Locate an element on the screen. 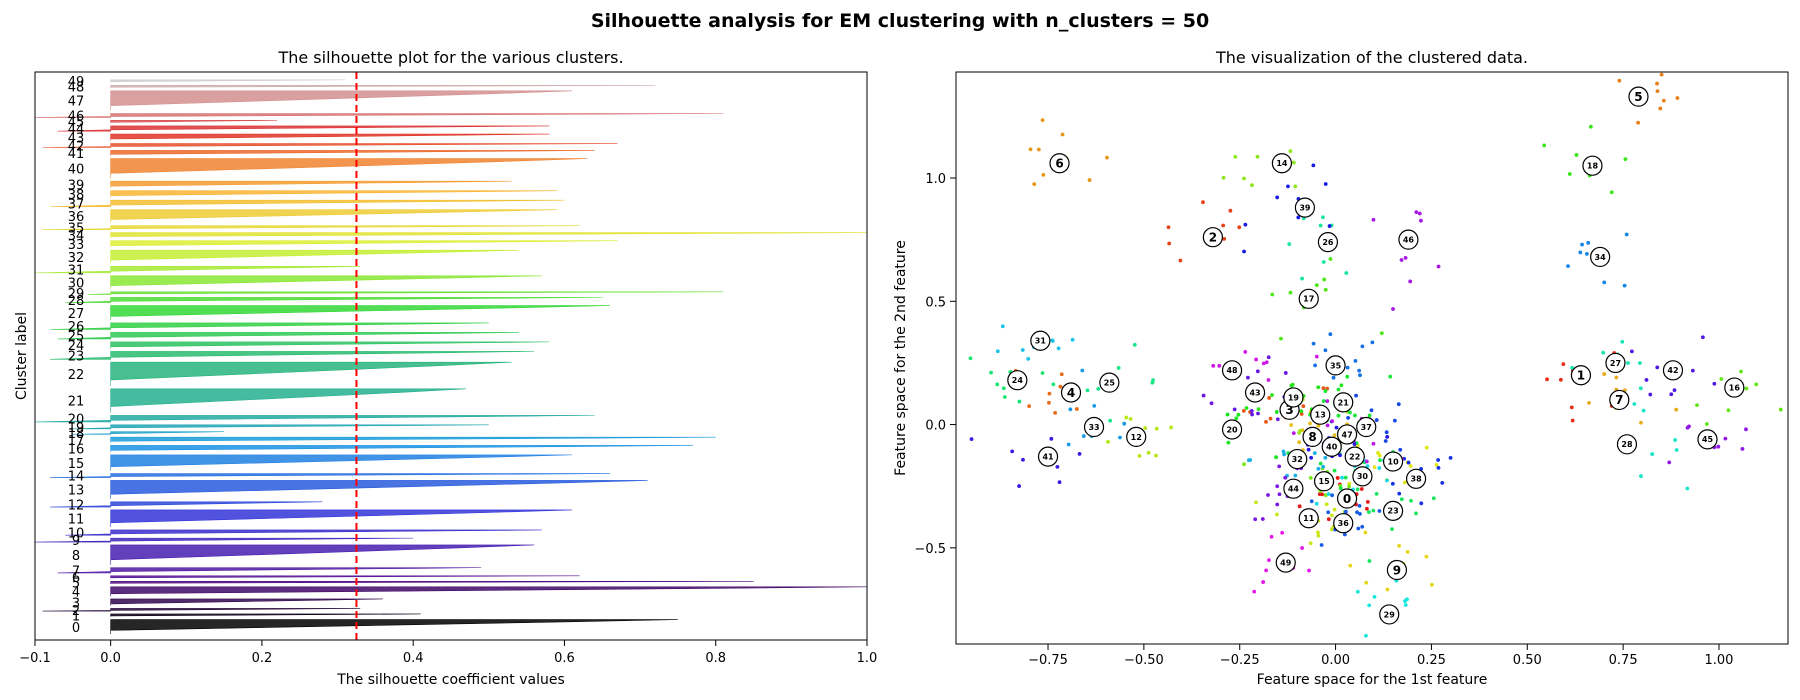  cluster-center-49: 49 is located at coordinates (1285, 562).